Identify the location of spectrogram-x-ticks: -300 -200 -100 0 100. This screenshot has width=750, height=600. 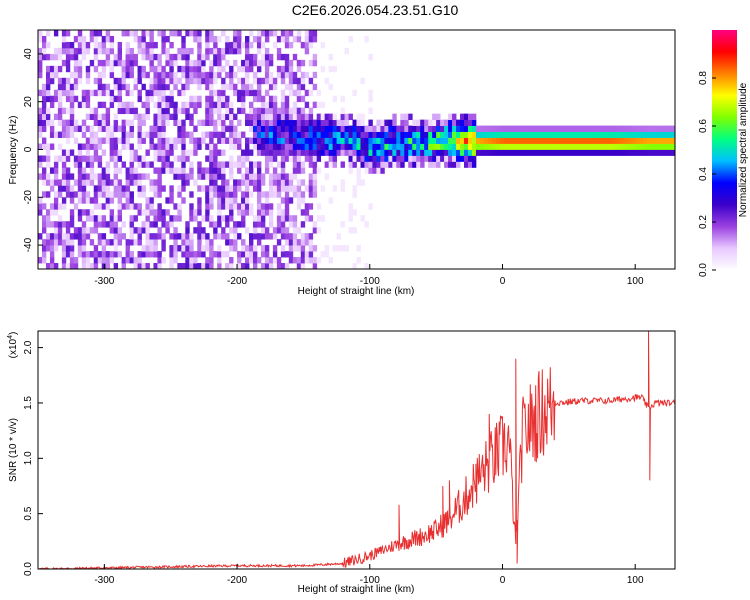
(369, 275).